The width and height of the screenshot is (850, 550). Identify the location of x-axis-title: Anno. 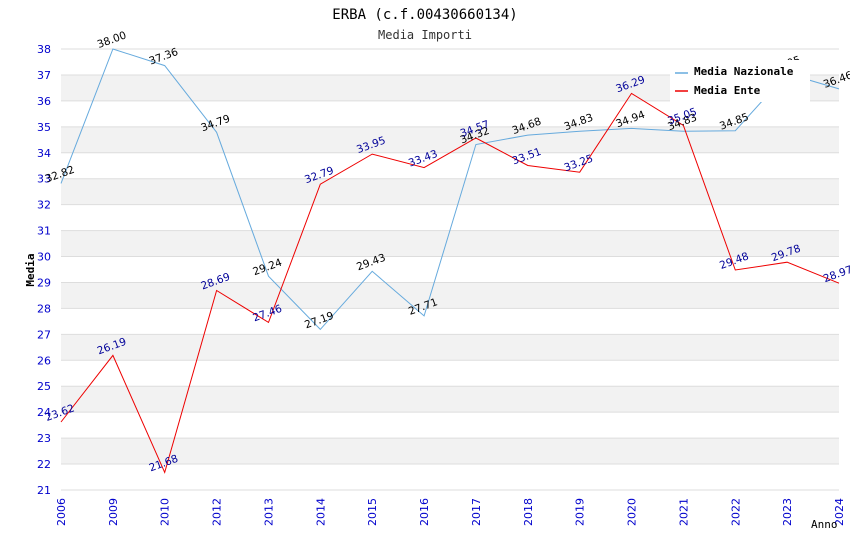
(824, 524).